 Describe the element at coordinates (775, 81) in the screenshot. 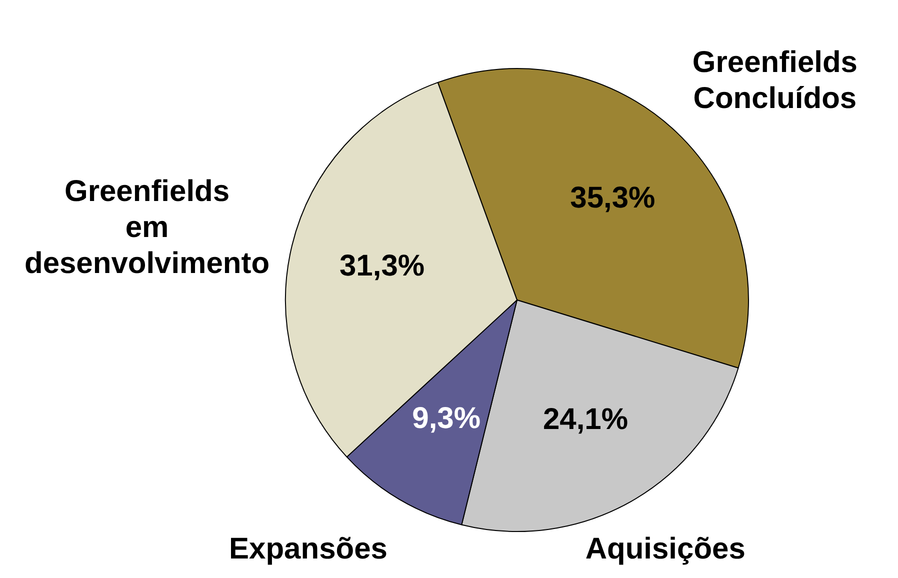

I see `slice-label: Greenfields Concluídos` at that location.